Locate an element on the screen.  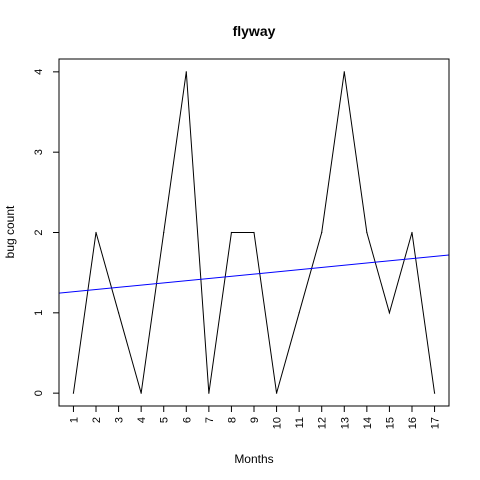
x-tick-label-5: 5 is located at coordinates (165, 420).